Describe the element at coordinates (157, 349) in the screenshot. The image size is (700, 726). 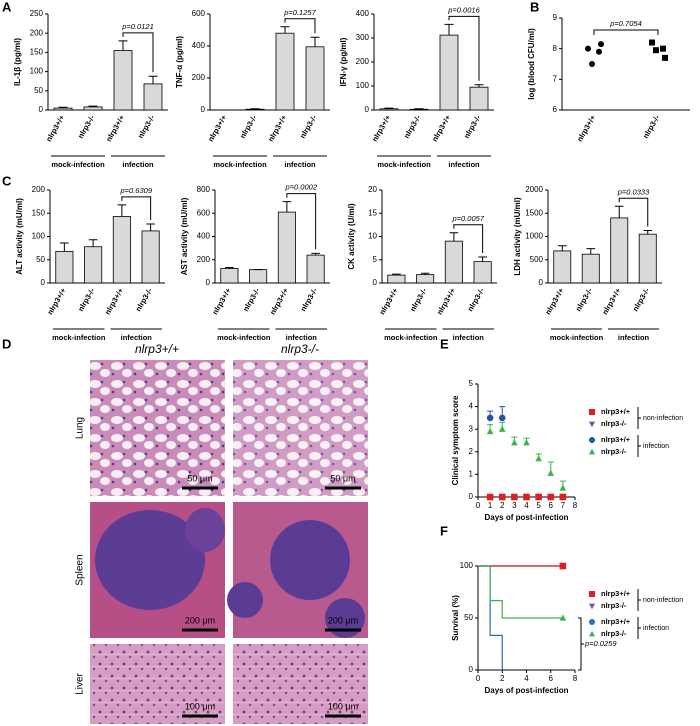
I see `column-header: nlrp3+/+` at that location.